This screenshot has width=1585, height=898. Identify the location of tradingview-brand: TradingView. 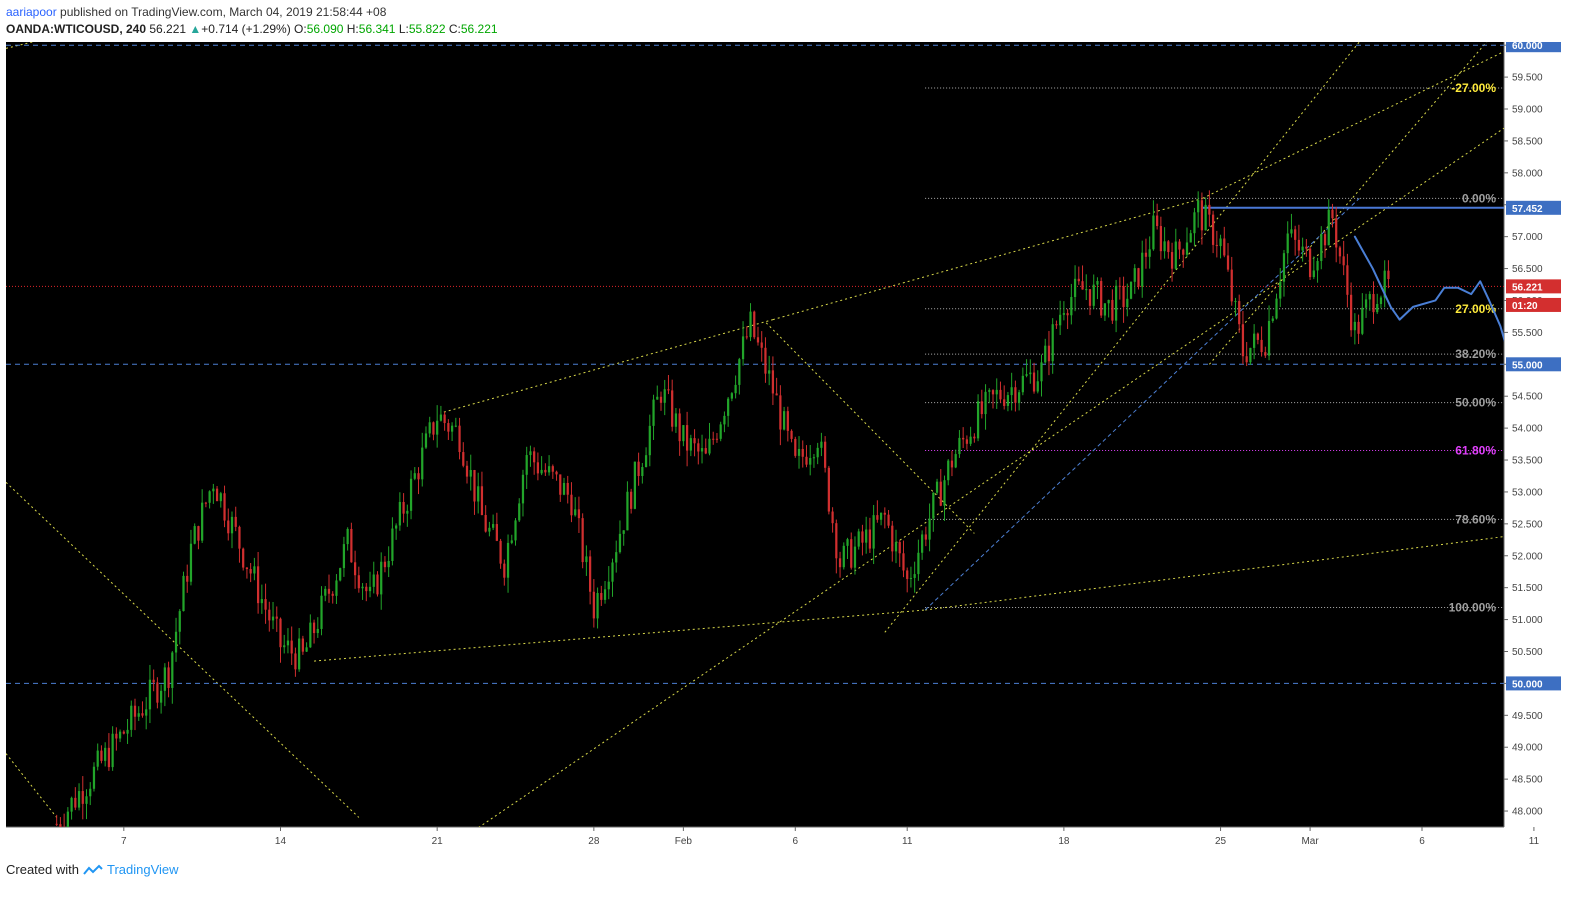
(142, 869).